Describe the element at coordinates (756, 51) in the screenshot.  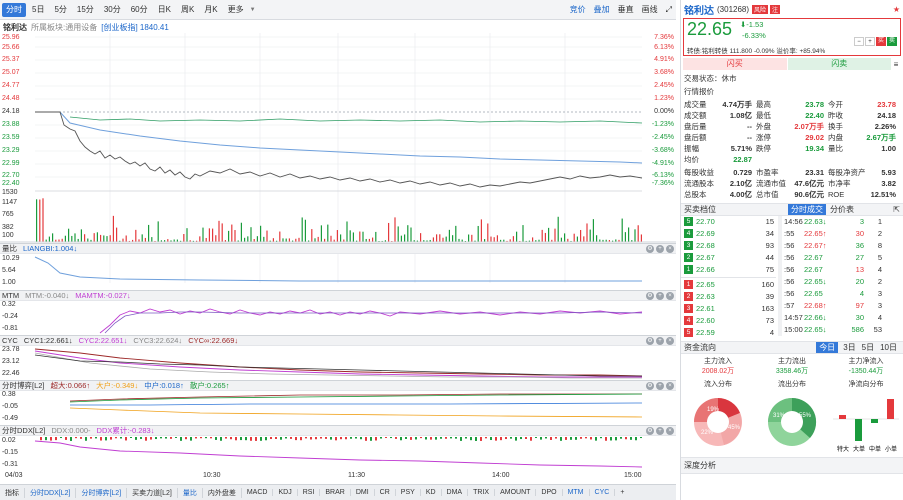
I see `convertible-bond-line: 转债:铭利转债 111.800 -0.09% 溢价率: +85.94%` at that location.